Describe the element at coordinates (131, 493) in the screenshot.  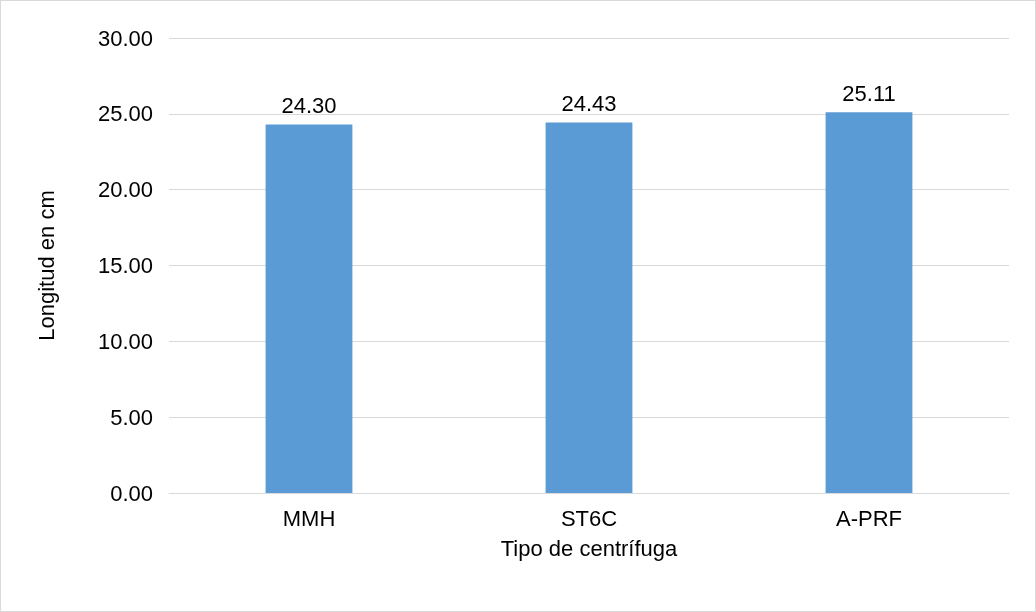
I see `y-tick-label: 0.00` at that location.